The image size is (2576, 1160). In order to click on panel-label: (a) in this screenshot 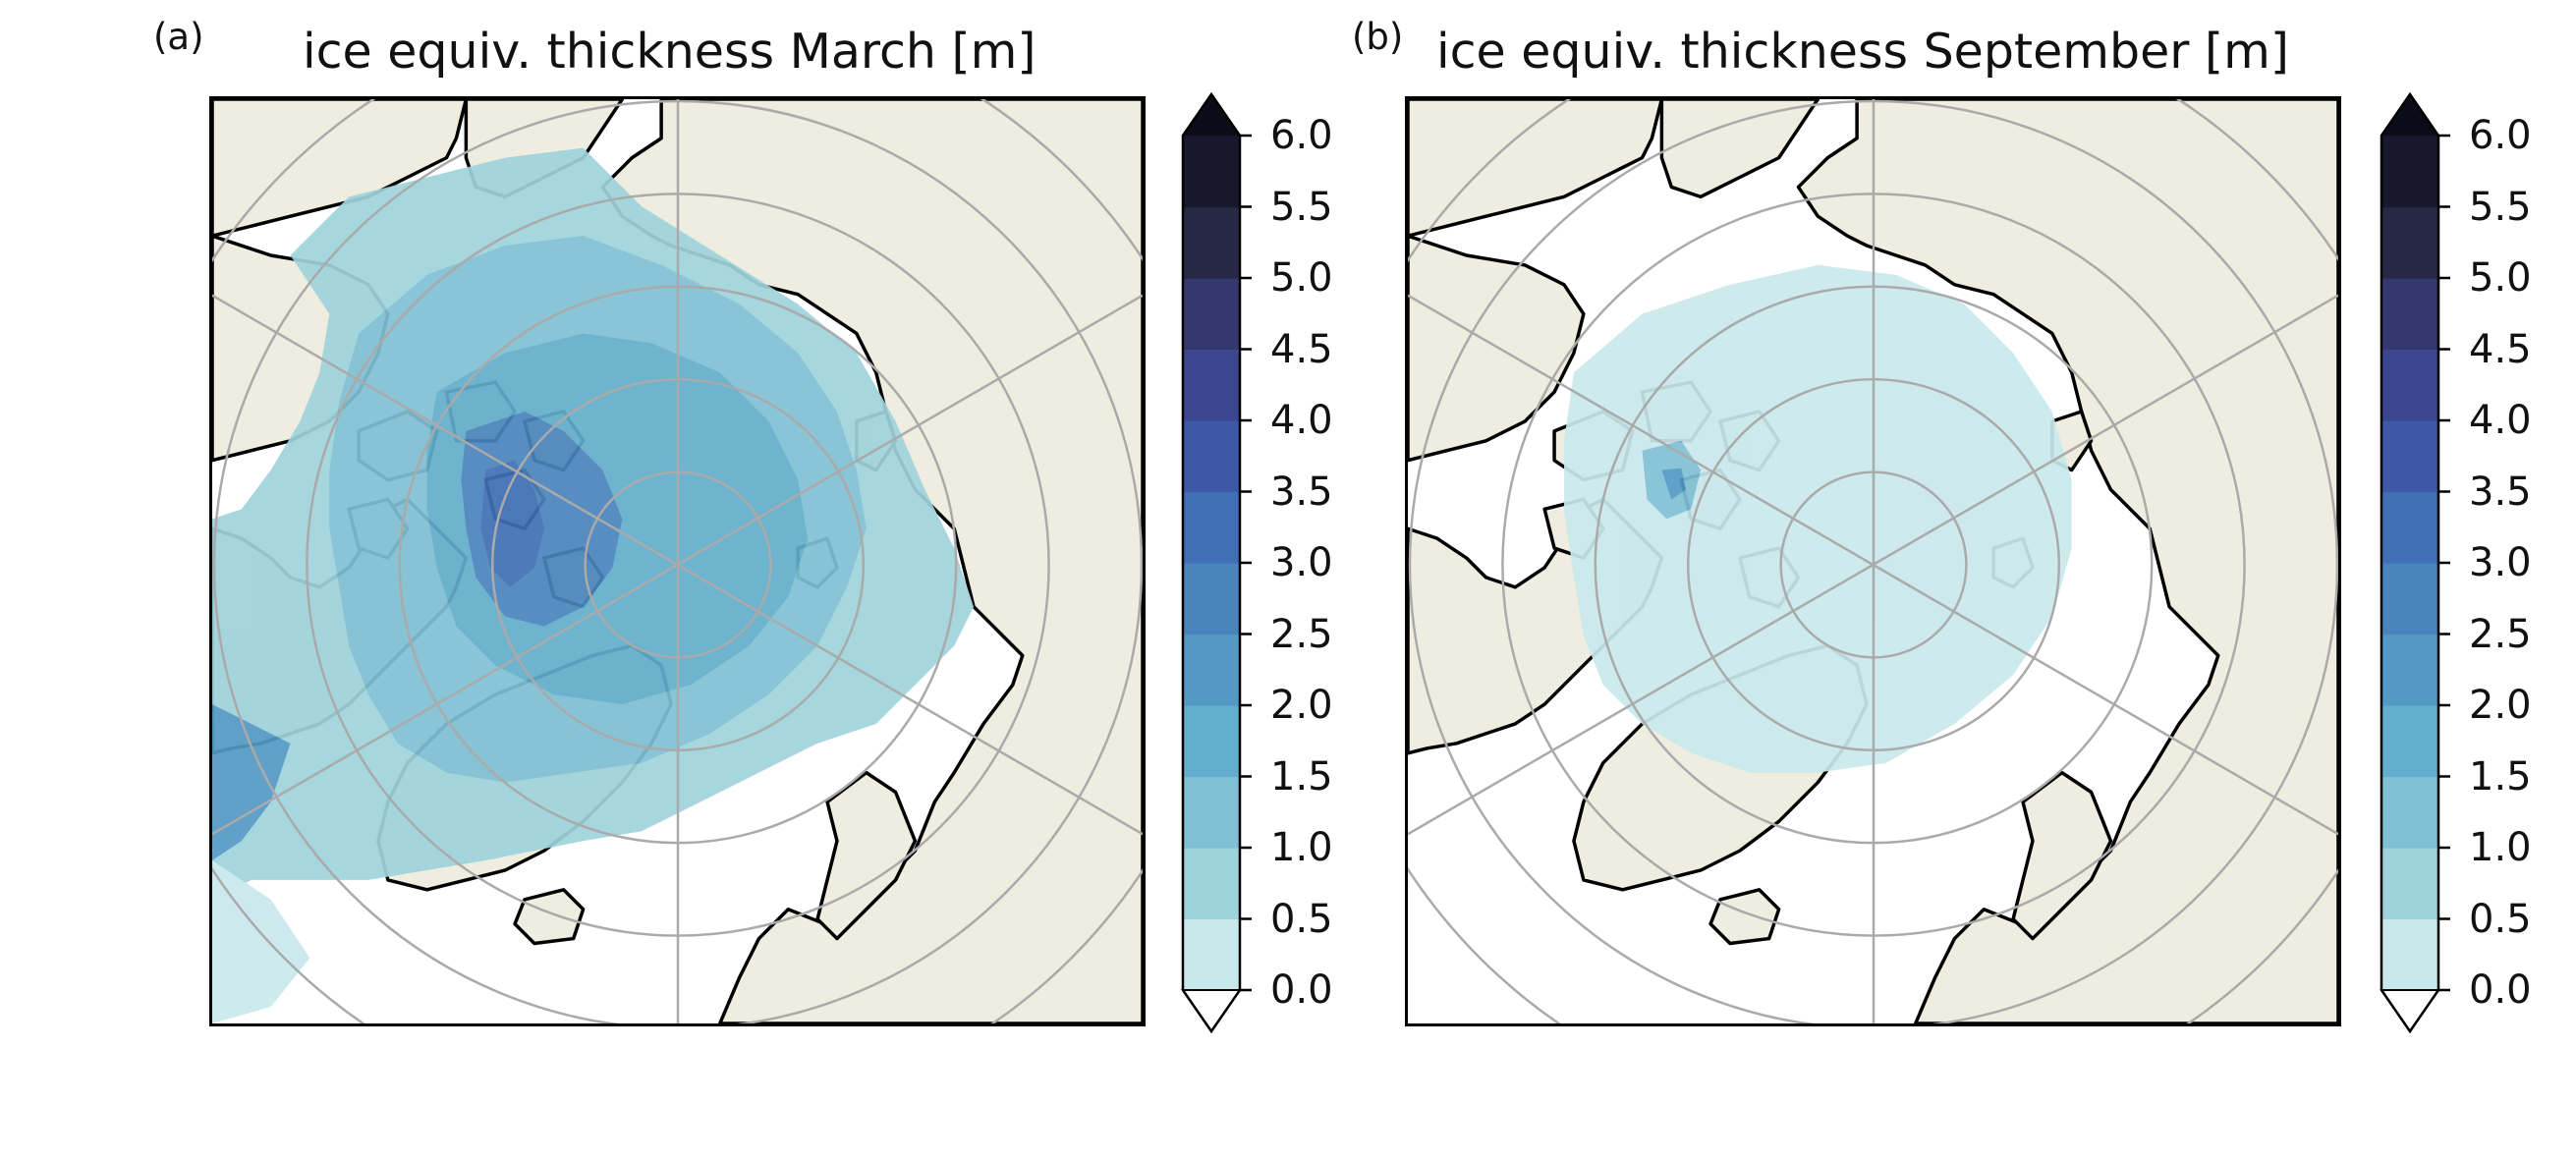, I will do `click(178, 37)`.